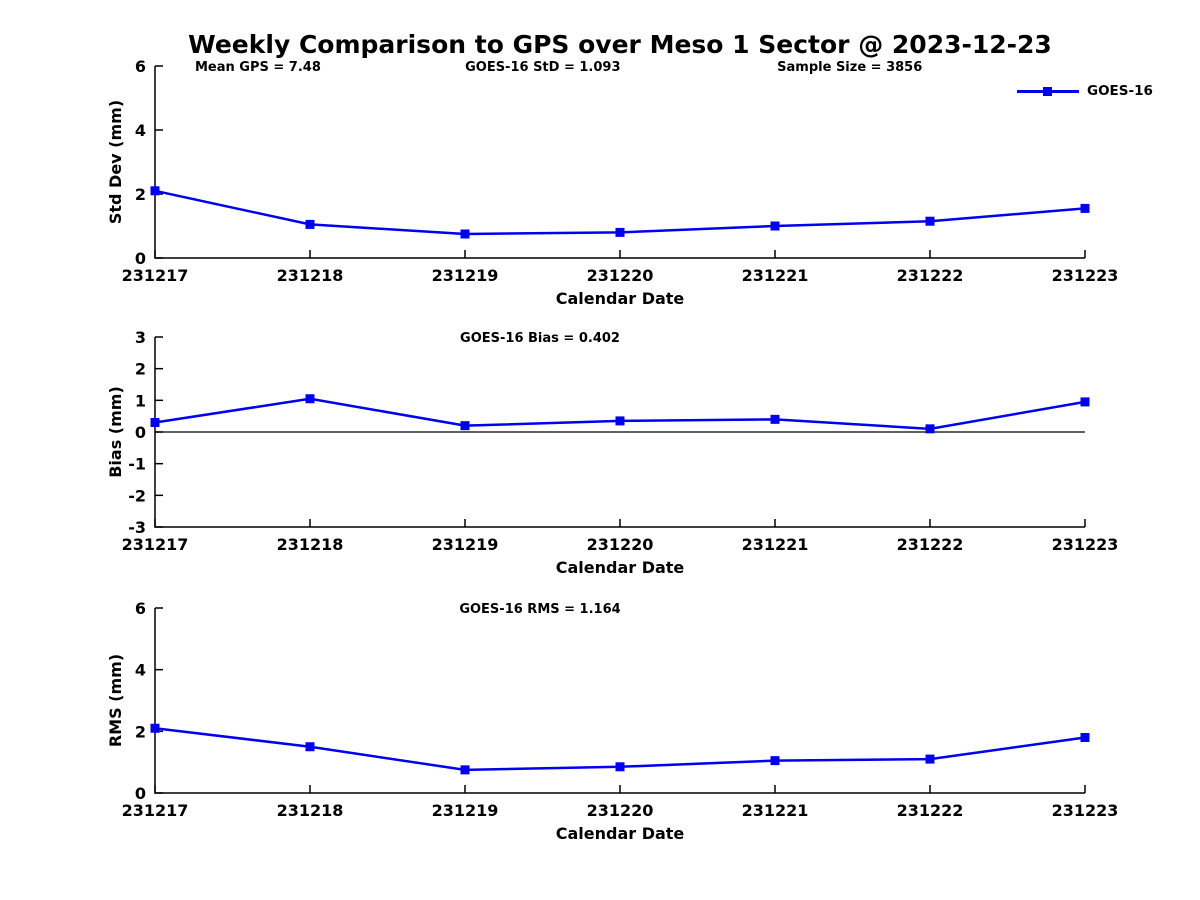 The height and width of the screenshot is (900, 1200). What do you see at coordinates (540, 338) in the screenshot?
I see `annotation-text: GOES-16 Bias = 0.402` at bounding box center [540, 338].